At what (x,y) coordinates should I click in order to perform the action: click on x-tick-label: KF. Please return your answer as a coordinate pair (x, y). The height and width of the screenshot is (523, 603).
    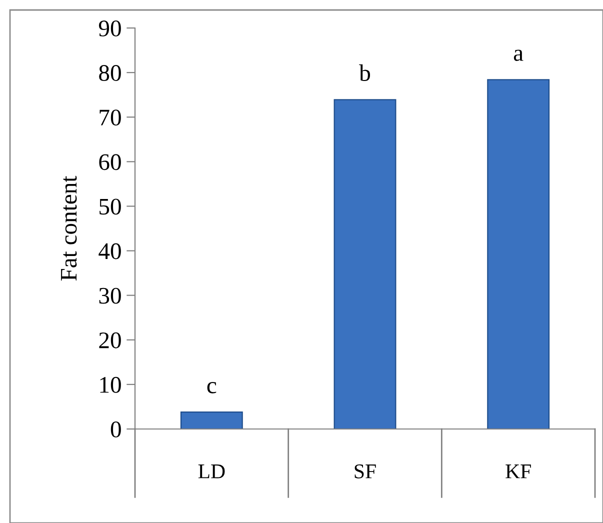
    Looking at the image, I should click on (518, 471).